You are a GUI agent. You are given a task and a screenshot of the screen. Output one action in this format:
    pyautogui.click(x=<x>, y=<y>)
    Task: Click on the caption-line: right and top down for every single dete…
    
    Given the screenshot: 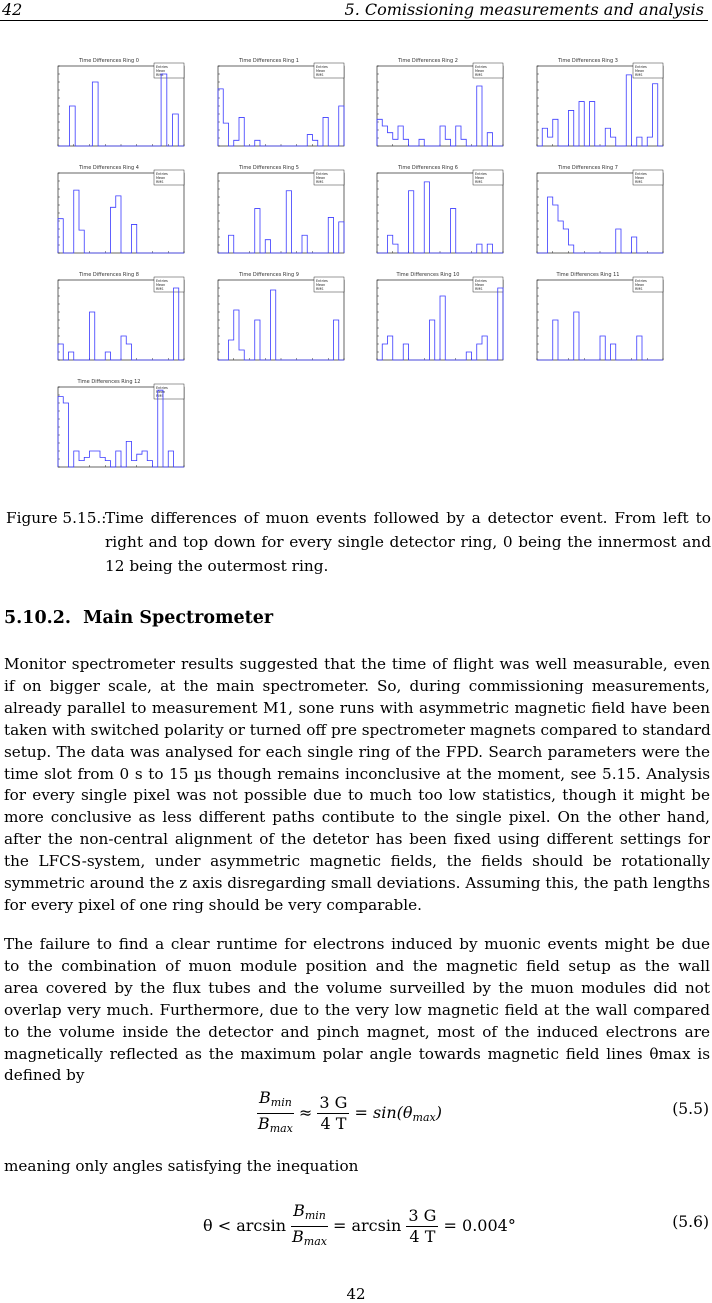 What is the action you would take?
    pyautogui.click(x=408, y=542)
    